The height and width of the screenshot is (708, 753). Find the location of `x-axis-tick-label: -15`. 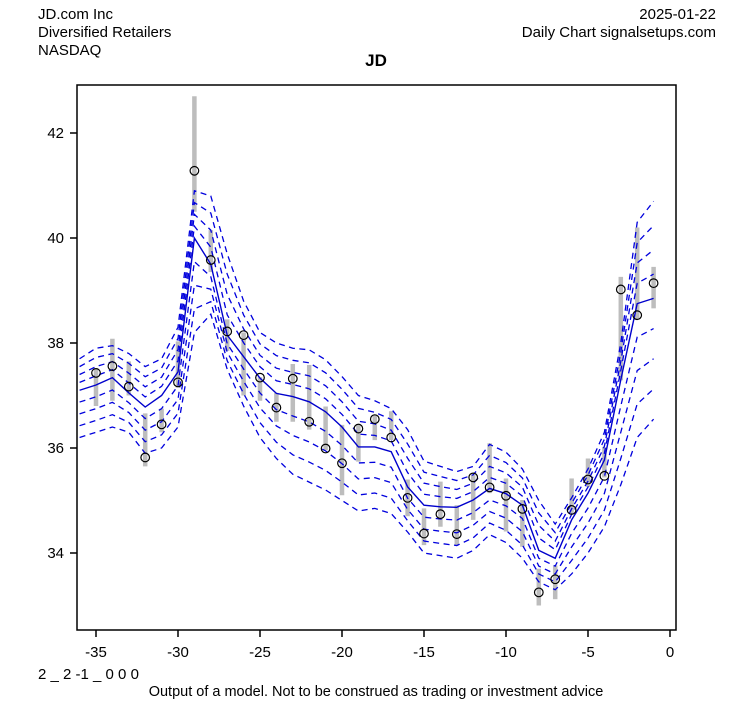

x-axis-tick-label: -15 is located at coordinates (424, 652).